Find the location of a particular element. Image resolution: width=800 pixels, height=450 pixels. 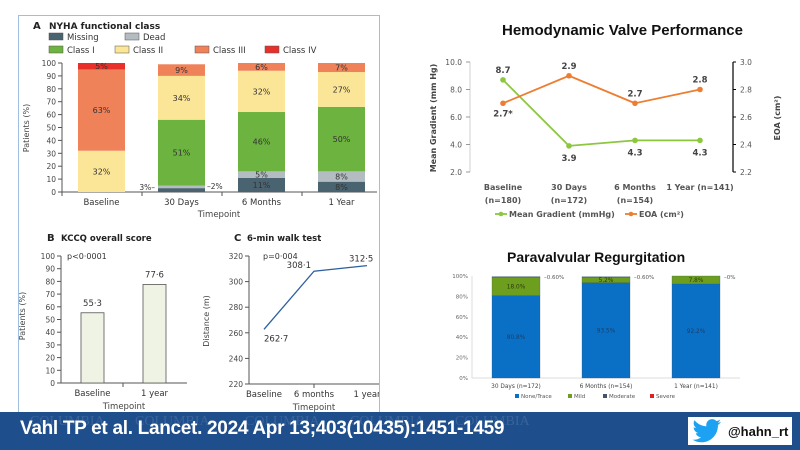

legend-swatch-class-i is located at coordinates (56, 49).